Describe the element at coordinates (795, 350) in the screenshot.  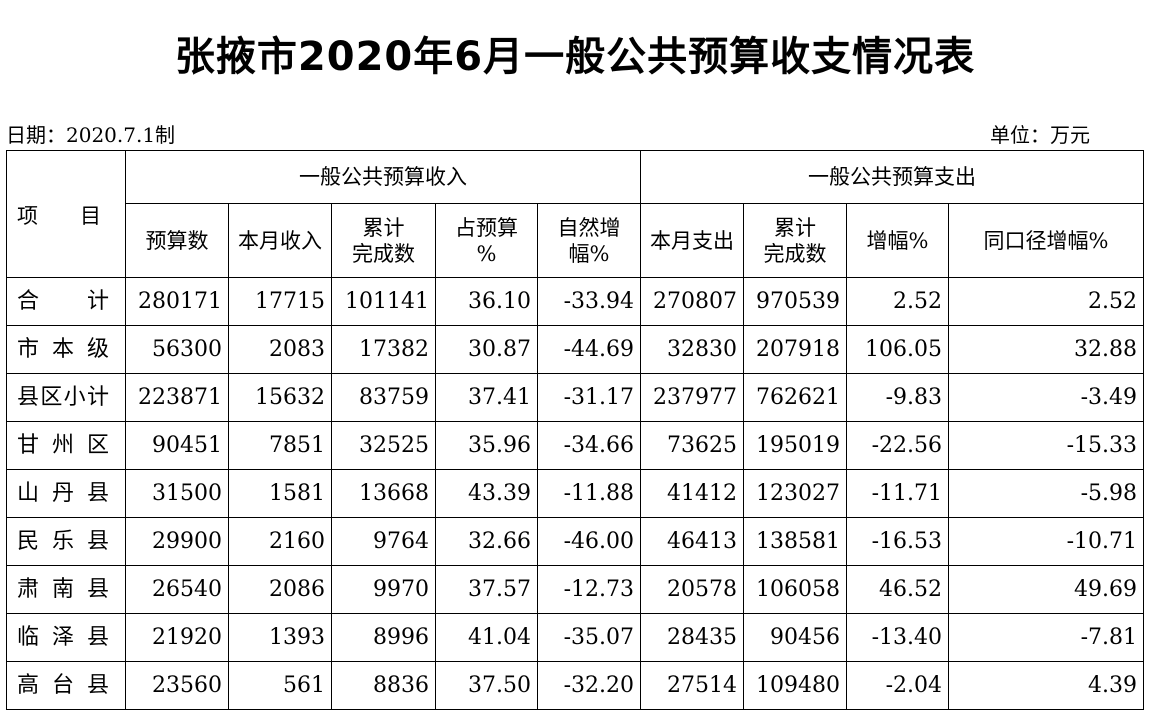
I see `table-cell: 207918` at that location.